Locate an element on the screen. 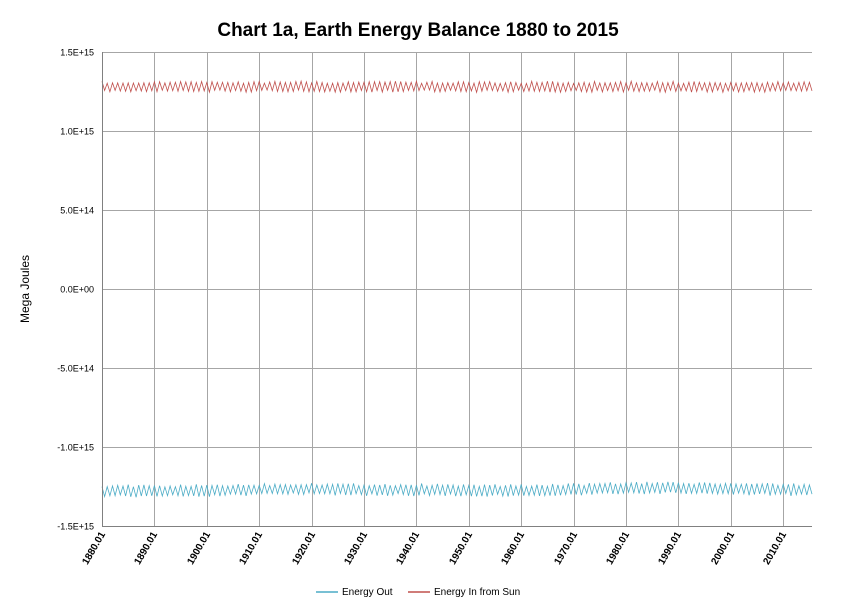  x-tick-label: 1990.01 is located at coordinates (670, 548).